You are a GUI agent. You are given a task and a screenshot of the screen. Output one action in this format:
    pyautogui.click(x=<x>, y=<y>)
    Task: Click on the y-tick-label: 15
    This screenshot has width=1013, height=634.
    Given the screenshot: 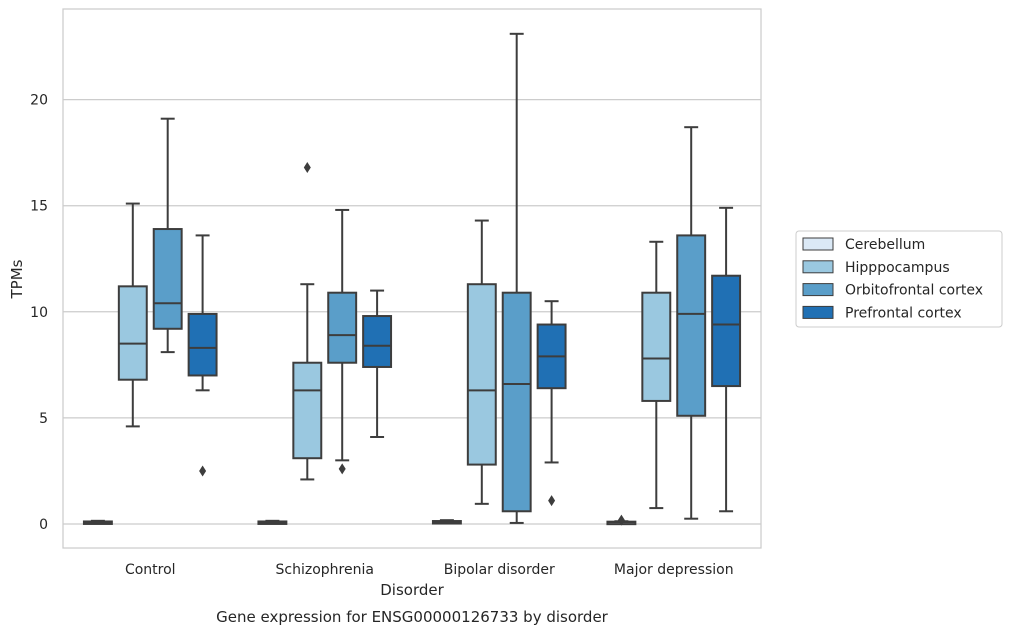 What is the action you would take?
    pyautogui.click(x=39, y=207)
    